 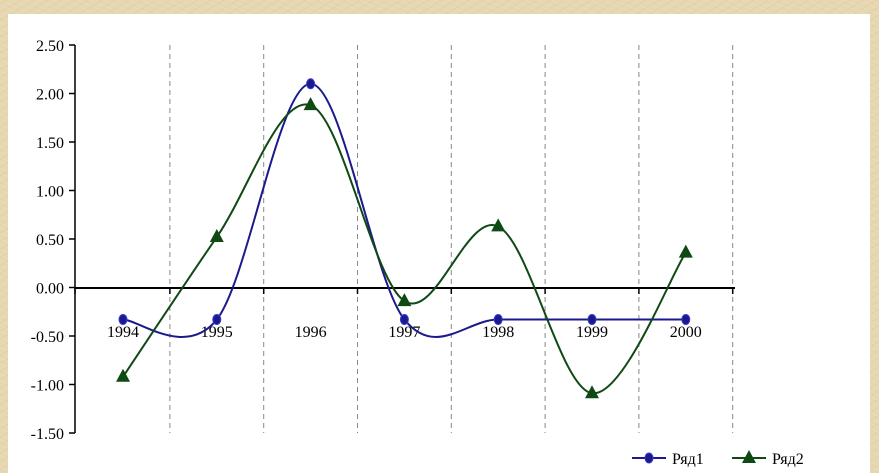 What do you see at coordinates (404, 332) in the screenshot?
I see `x-tick-label: 1997` at bounding box center [404, 332].